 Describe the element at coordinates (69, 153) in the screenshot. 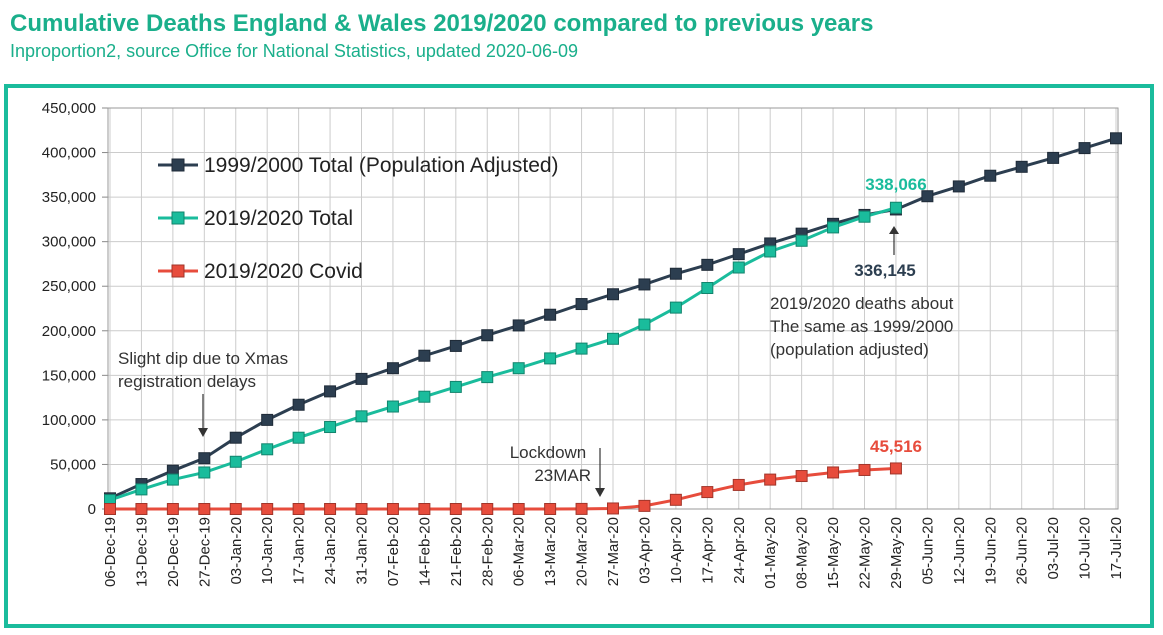

I see `y-tick-label: 400,000` at that location.